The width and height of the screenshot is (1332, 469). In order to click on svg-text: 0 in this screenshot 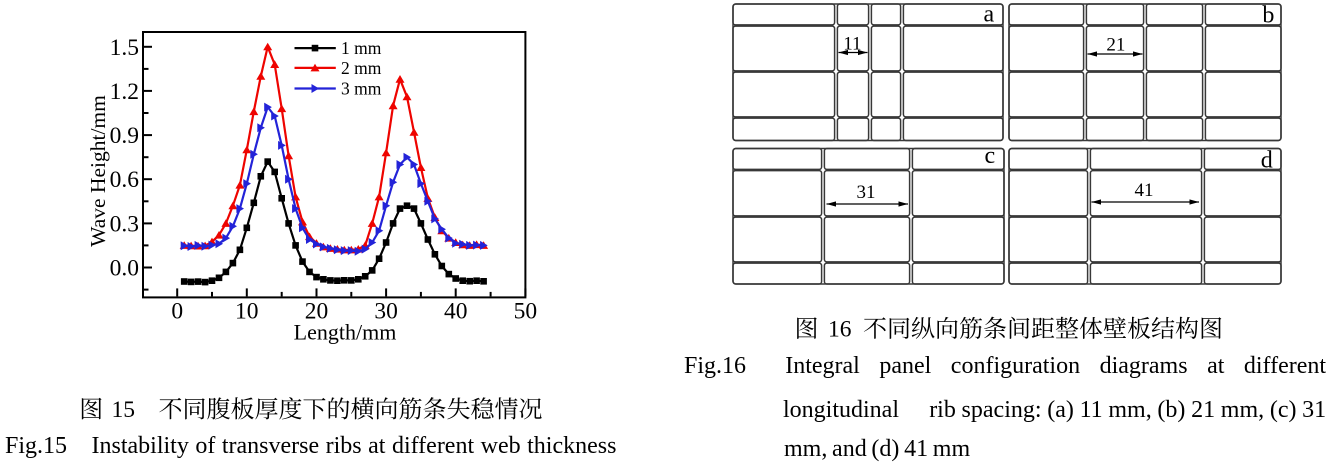, I will do `click(177, 312)`.